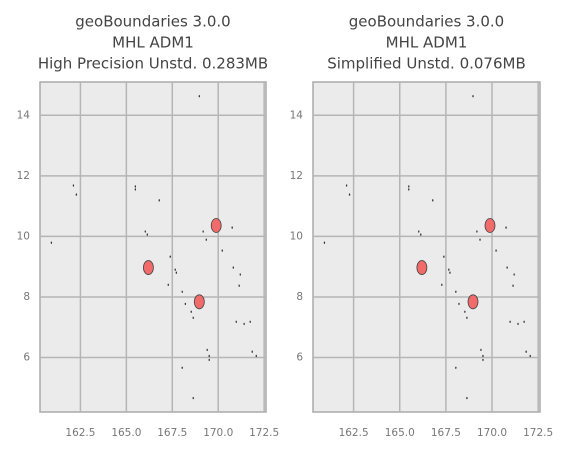 The image size is (567, 454). Describe the element at coordinates (426, 64) in the screenshot. I see `chart-title: Simplified Unstd. 0.076MB` at that location.